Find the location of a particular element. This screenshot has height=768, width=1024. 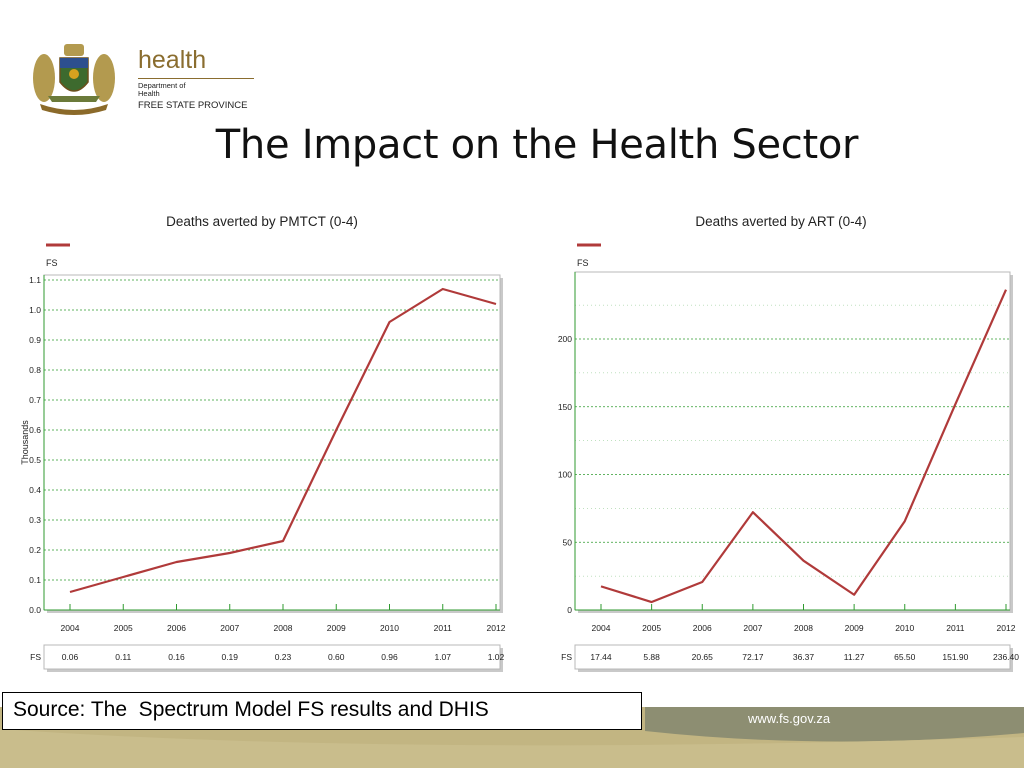

y-tick-label: 0.7 is located at coordinates (35, 400).